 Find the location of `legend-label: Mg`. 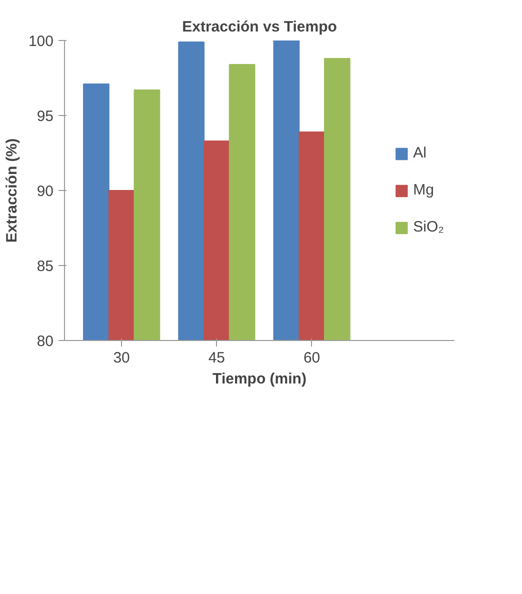

legend-label: Mg is located at coordinates (423, 190).